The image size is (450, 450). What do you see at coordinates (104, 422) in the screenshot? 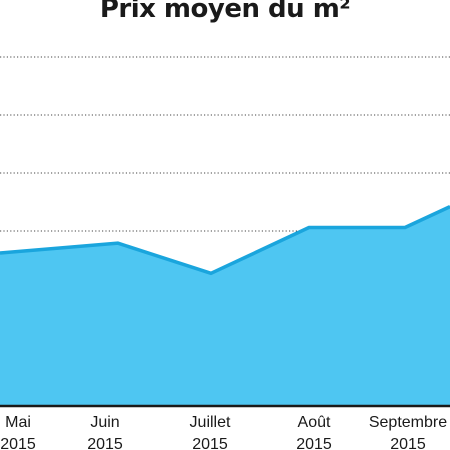
I see `x-tick-label-month: Juin` at bounding box center [104, 422].